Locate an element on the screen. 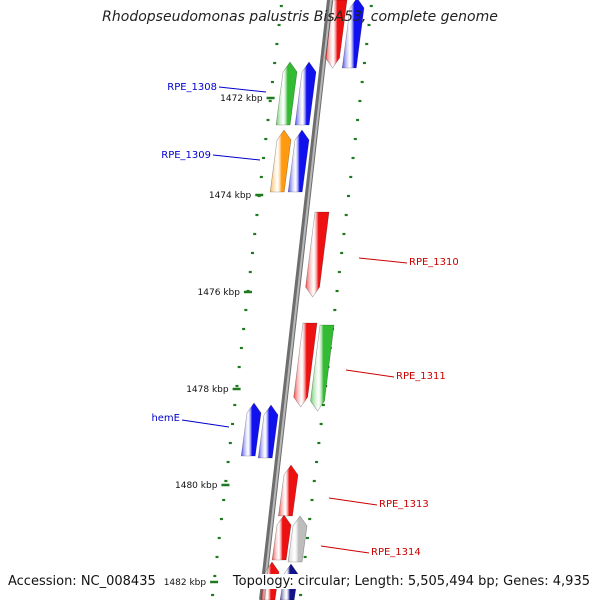  gene-label: hemE is located at coordinates (165, 418).